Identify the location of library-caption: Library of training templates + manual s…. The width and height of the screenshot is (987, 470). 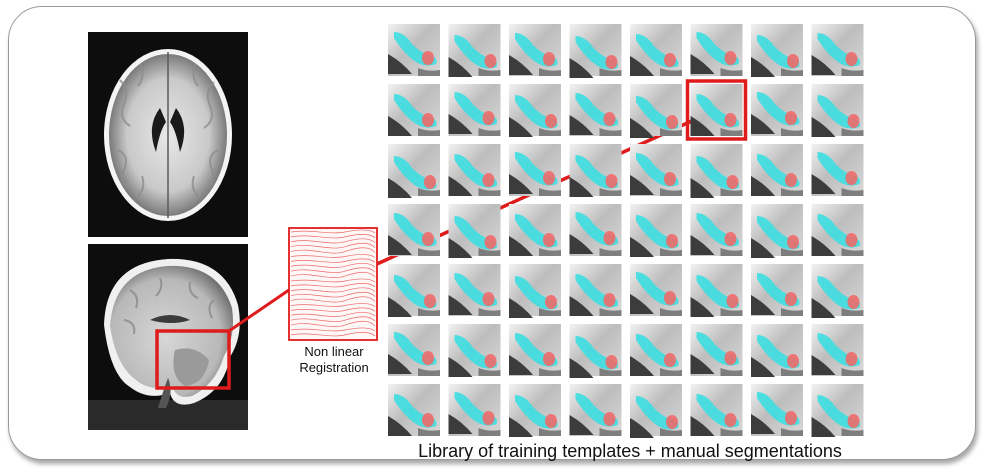
(630, 451).